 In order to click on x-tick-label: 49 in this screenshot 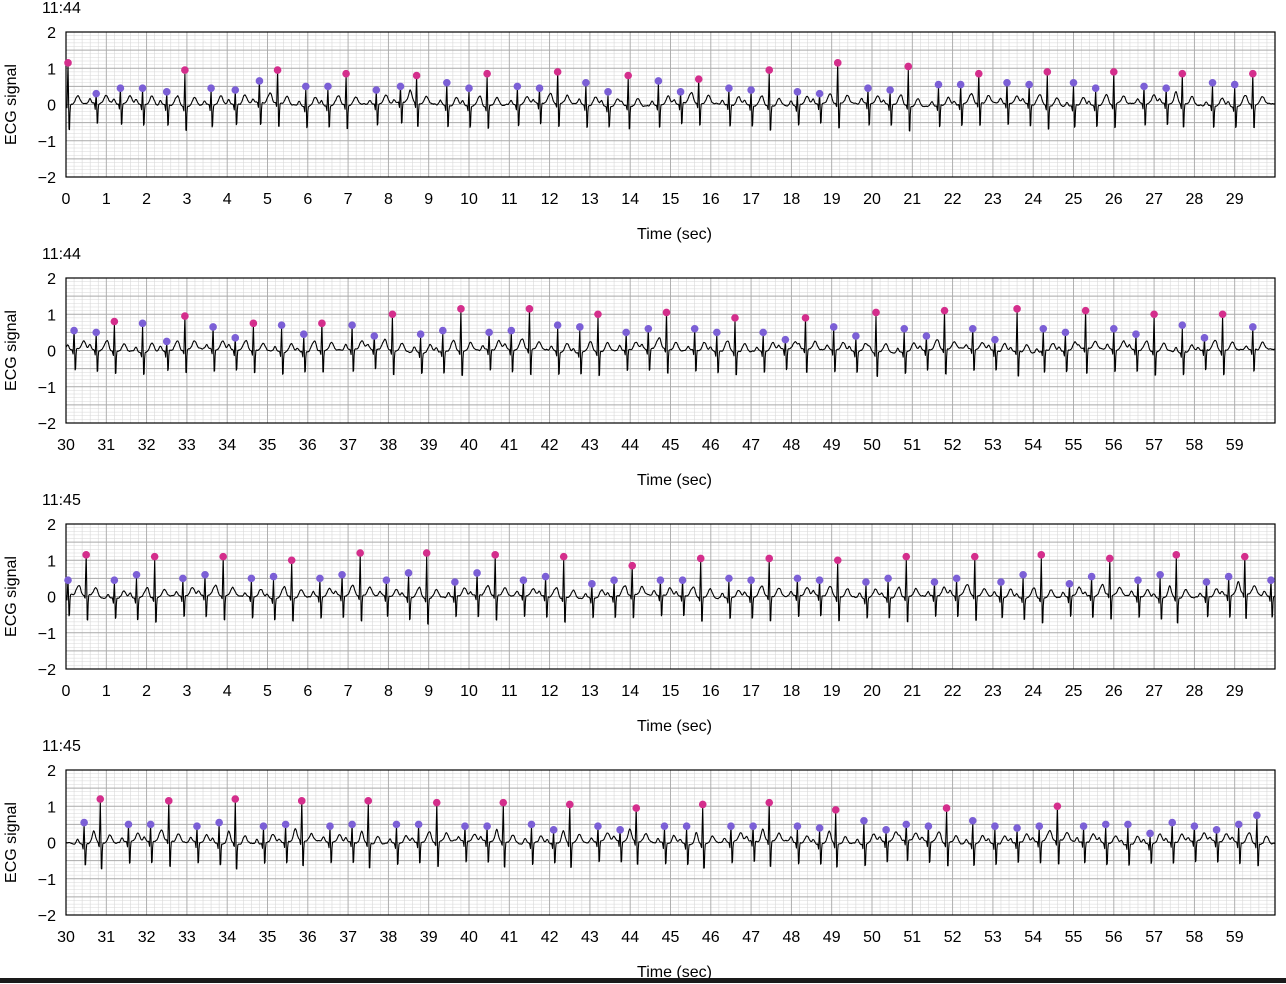, I will do `click(832, 445)`.